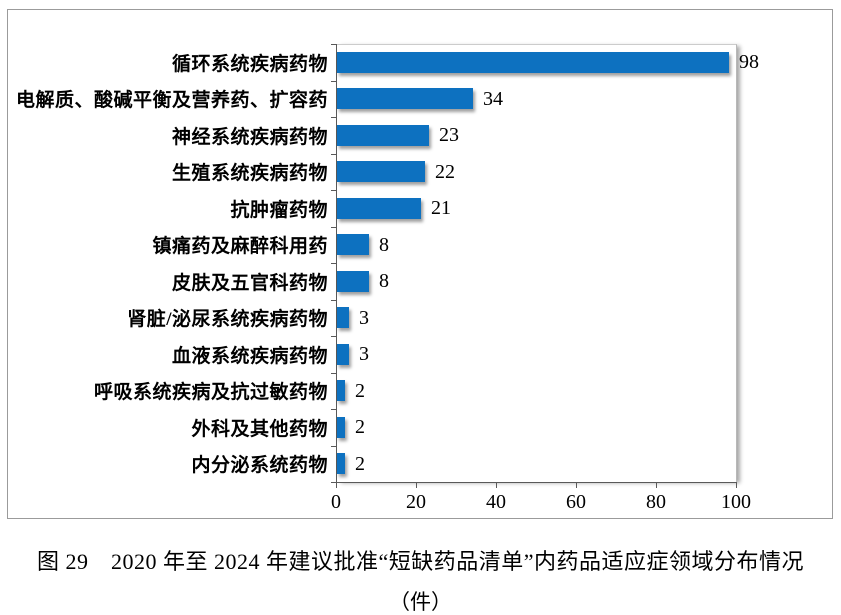  Describe the element at coordinates (259, 429) in the screenshot. I see `category-label: 外科及其他药物` at that location.